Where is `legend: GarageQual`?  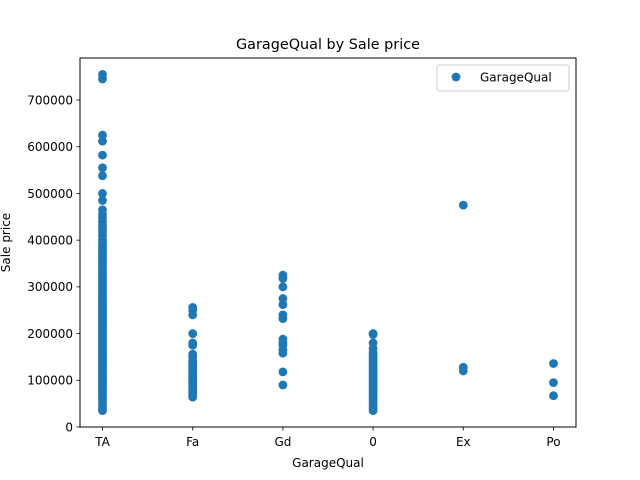 legend: GarageQual is located at coordinates (503, 78).